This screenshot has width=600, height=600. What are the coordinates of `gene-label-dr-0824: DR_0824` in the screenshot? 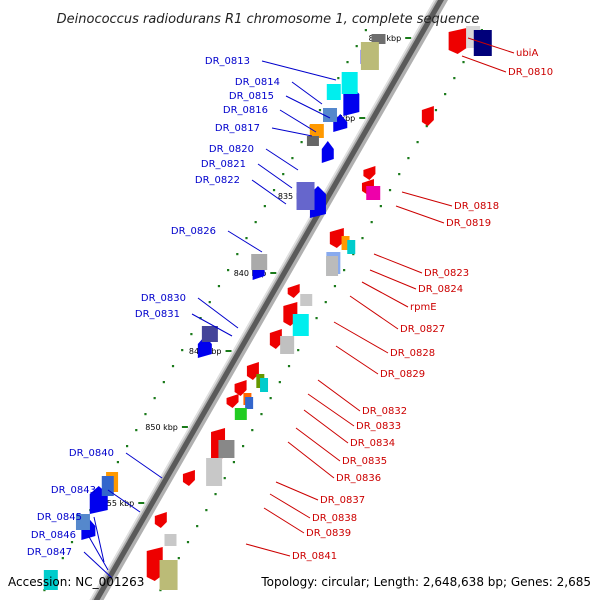 It's located at (440, 289).